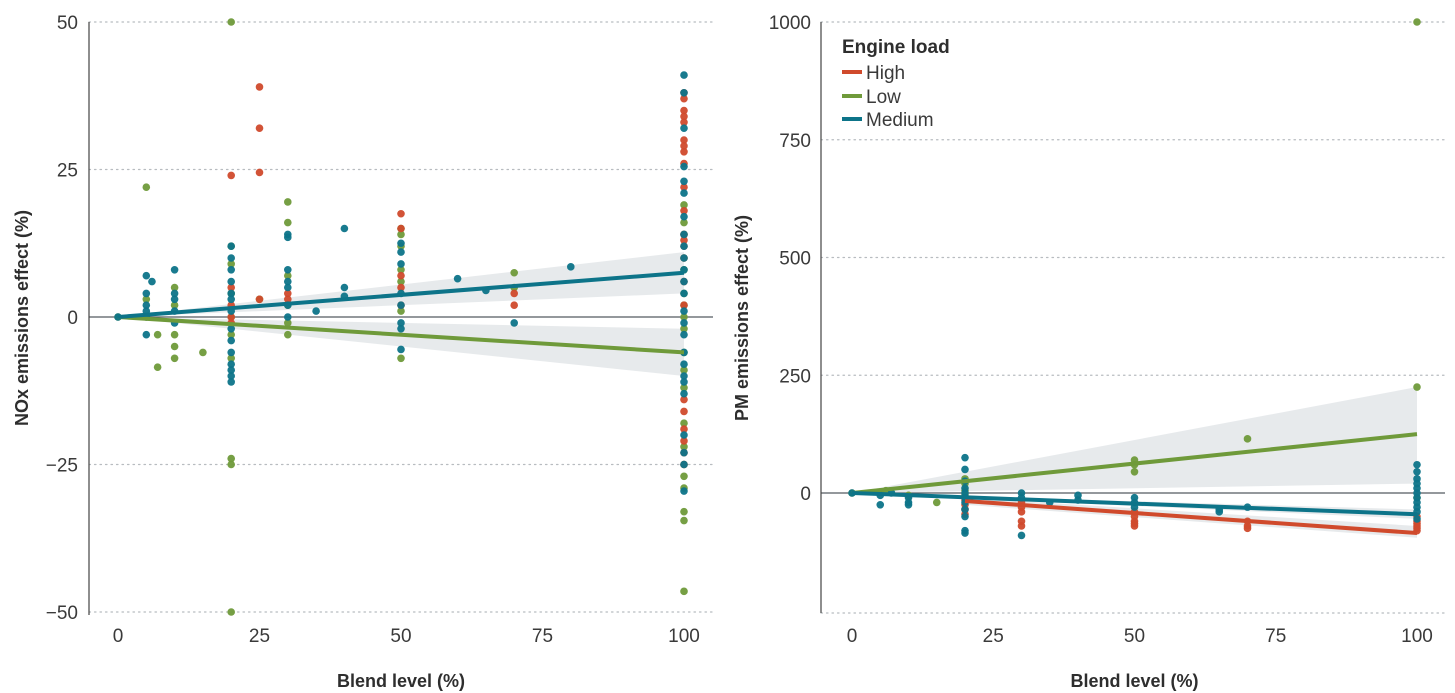 This screenshot has height=693, width=1455. What do you see at coordinates (401, 681) in the screenshot?
I see `nox-x-axis-title: Blend level (%)` at bounding box center [401, 681].